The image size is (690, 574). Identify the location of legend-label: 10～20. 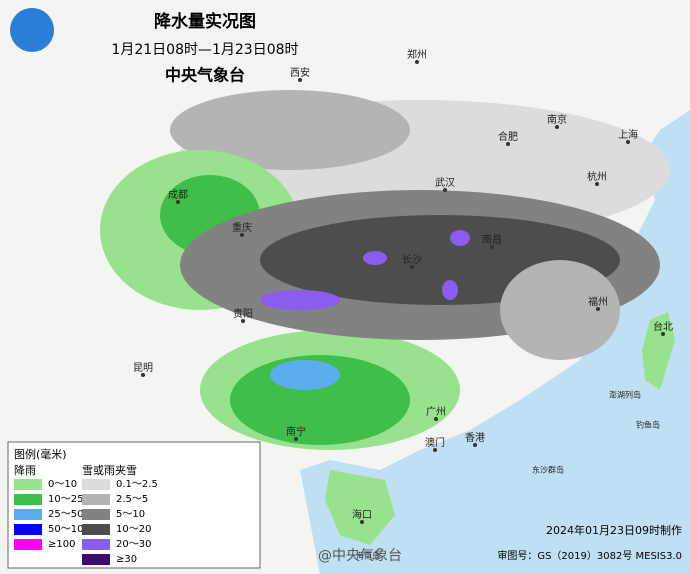
(133, 529).